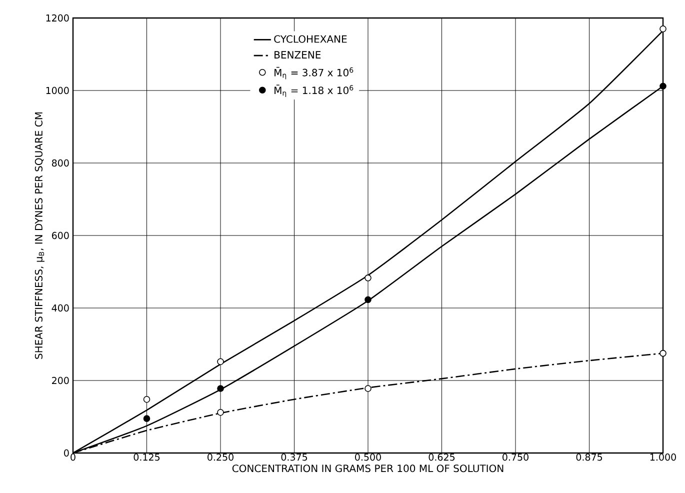 The image size is (685, 493). Describe the element at coordinates (314, 90) in the screenshot. I see `legend-label: M̄$_{η}$ = 1.18 x 10$^{6}$` at that location.